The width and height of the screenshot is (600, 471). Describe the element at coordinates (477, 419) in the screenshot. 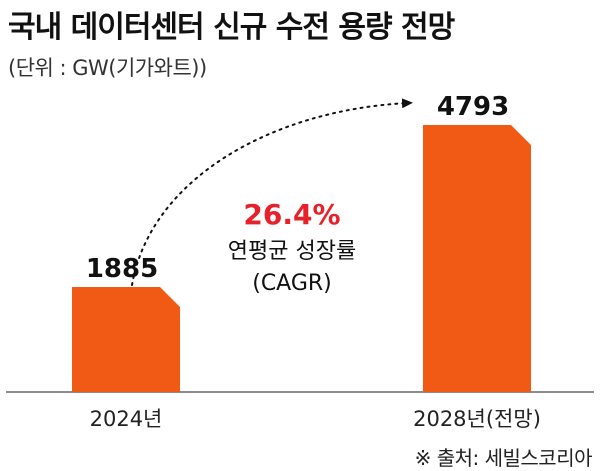

I see `category-label-2: 2028년(전망)` at that location.